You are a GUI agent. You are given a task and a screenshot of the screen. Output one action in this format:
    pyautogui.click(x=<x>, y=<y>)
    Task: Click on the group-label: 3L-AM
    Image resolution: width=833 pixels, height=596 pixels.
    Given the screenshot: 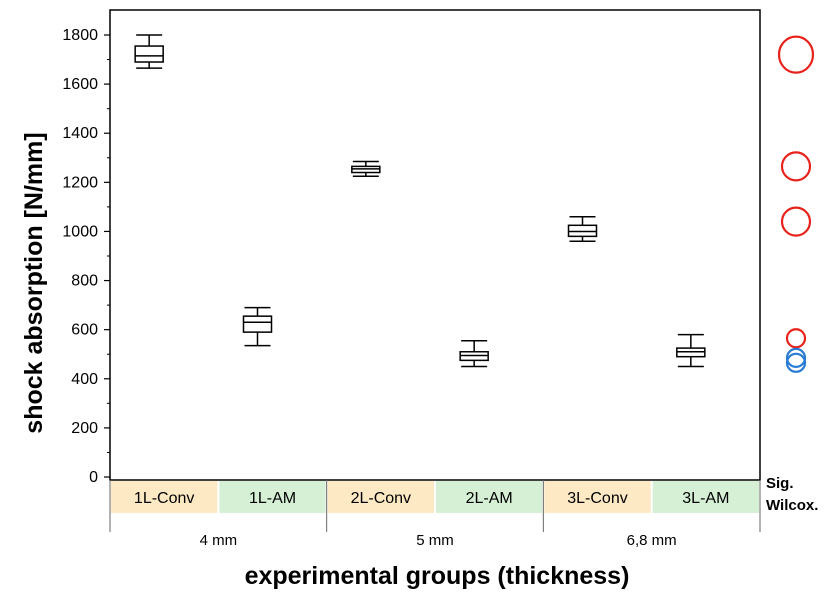 What is the action you would take?
    pyautogui.click(x=705, y=498)
    